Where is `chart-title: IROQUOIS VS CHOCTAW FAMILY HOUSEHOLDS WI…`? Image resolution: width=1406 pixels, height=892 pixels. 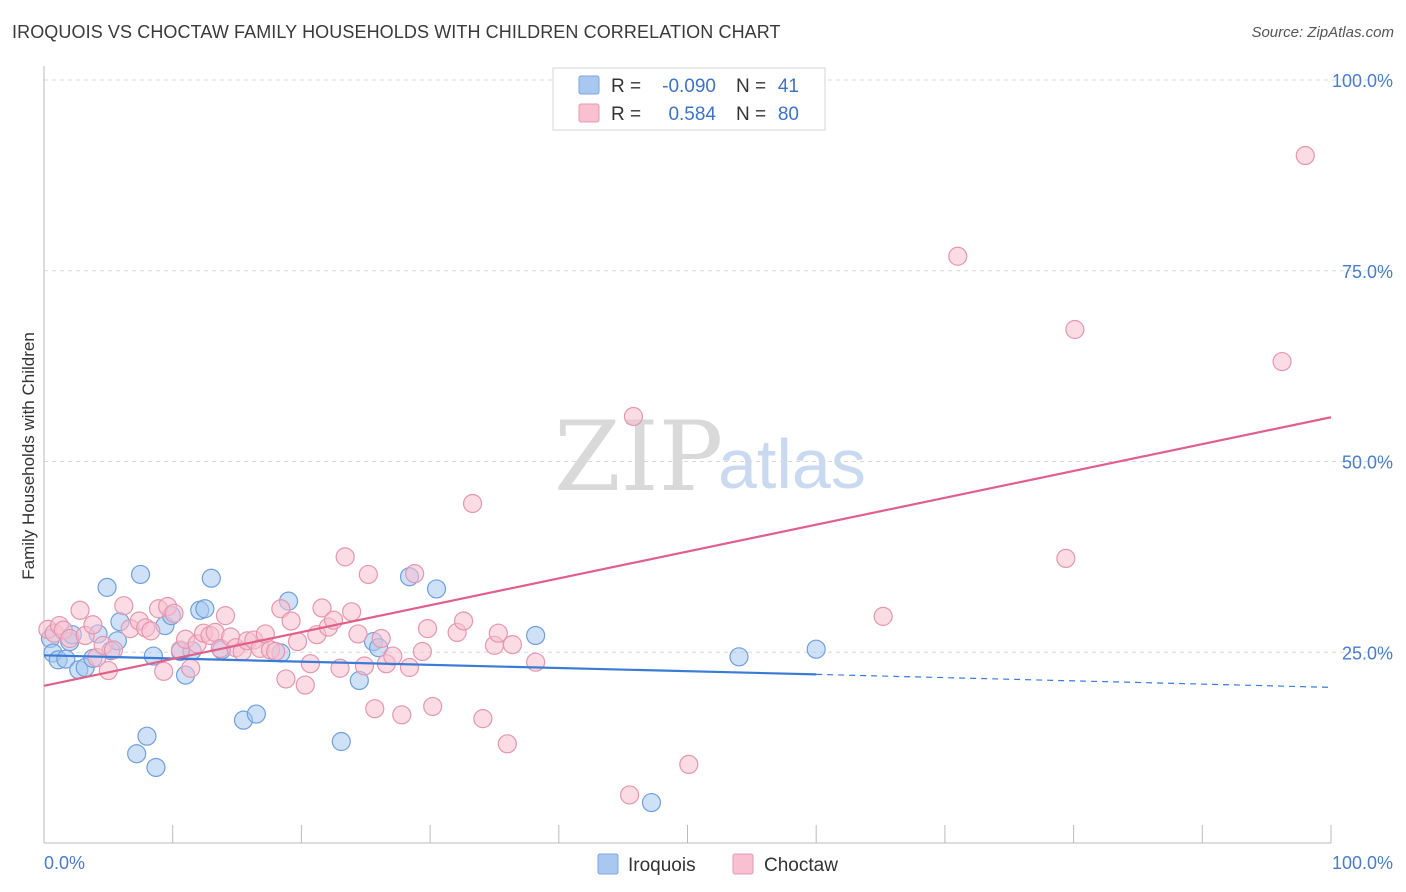
chart-title: IROQUOIS VS CHOCTAW FAMILY HOUSEHOLDS WI… is located at coordinates (396, 32).